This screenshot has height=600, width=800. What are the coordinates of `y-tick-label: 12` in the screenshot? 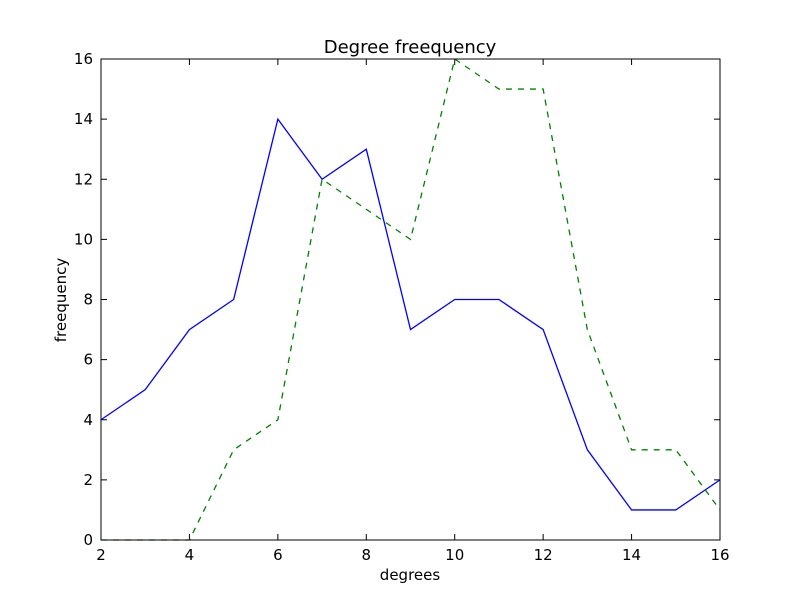 It's located at (83, 179).